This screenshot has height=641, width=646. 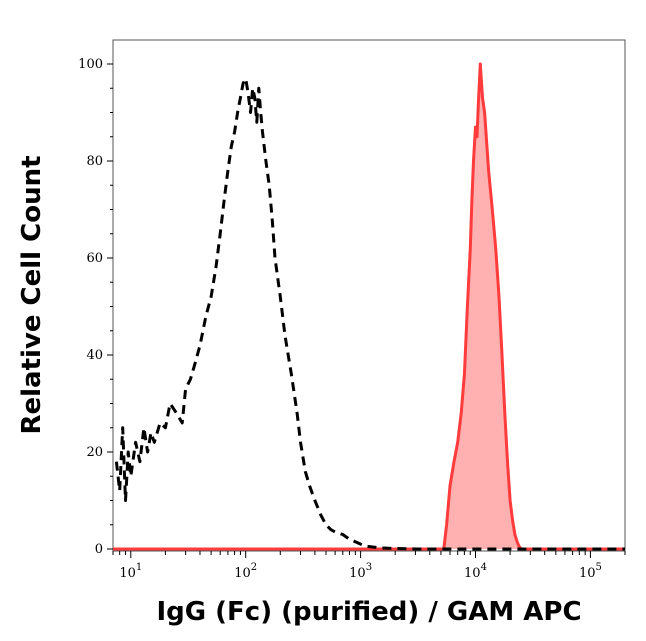 I want to click on x-tick-label: 10², so click(x=245, y=571).